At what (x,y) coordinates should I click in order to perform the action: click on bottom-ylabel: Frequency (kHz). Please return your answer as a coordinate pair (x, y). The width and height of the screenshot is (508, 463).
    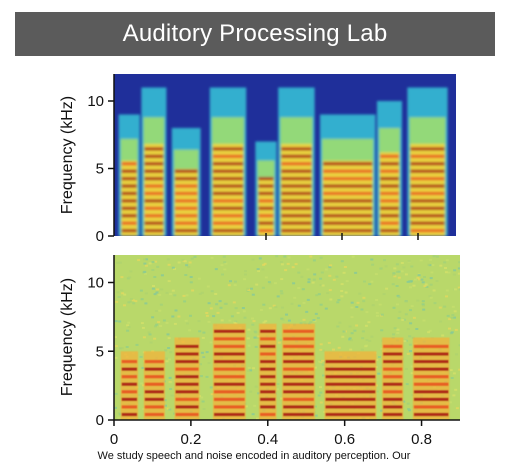
    Looking at the image, I should click on (67, 337).